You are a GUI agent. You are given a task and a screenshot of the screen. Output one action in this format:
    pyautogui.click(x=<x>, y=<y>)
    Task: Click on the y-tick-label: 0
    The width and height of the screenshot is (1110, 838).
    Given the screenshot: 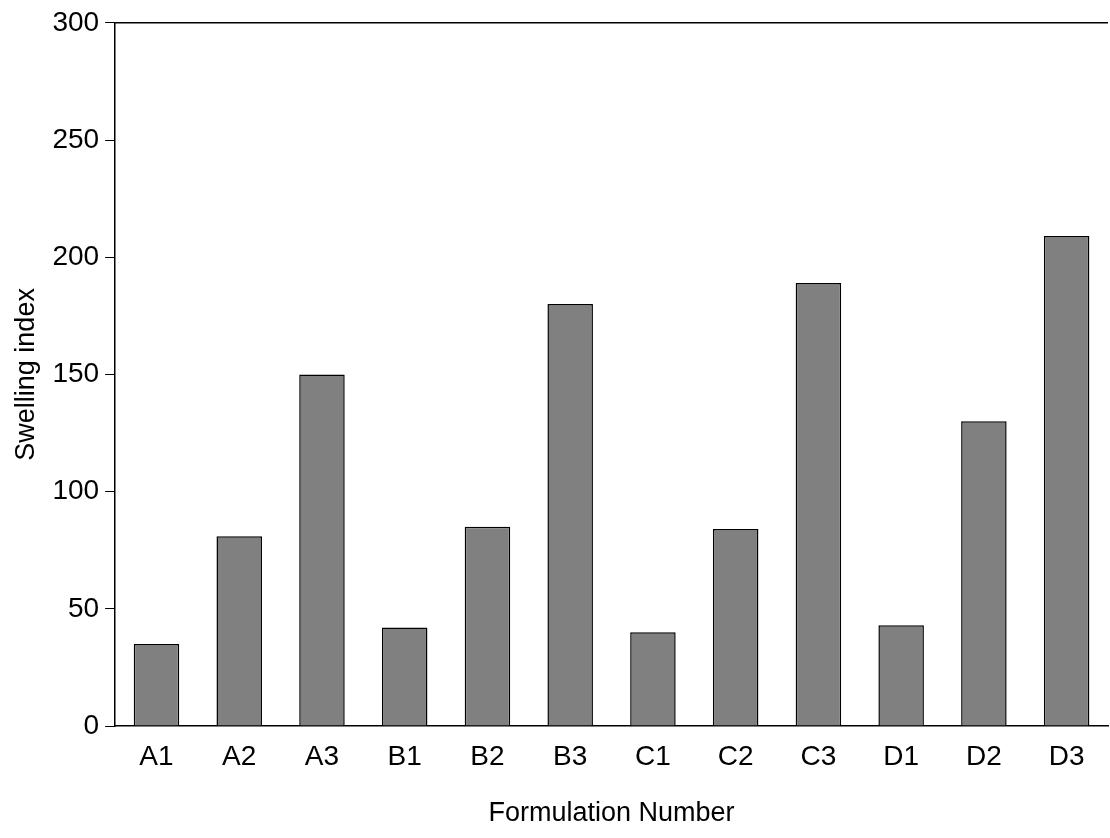 What is the action you would take?
    pyautogui.click(x=91, y=724)
    